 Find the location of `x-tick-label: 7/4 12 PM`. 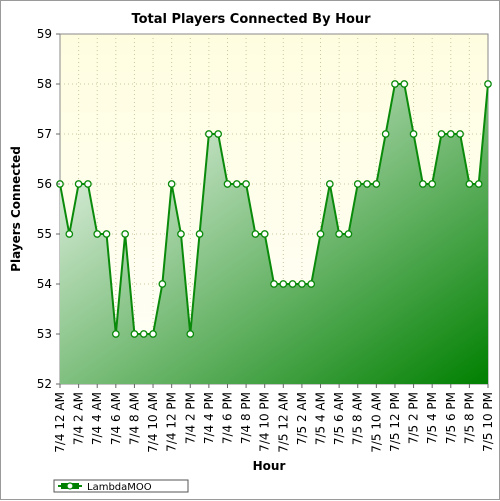

x-tick-label: 7/4 12 PM is located at coordinates (172, 422).